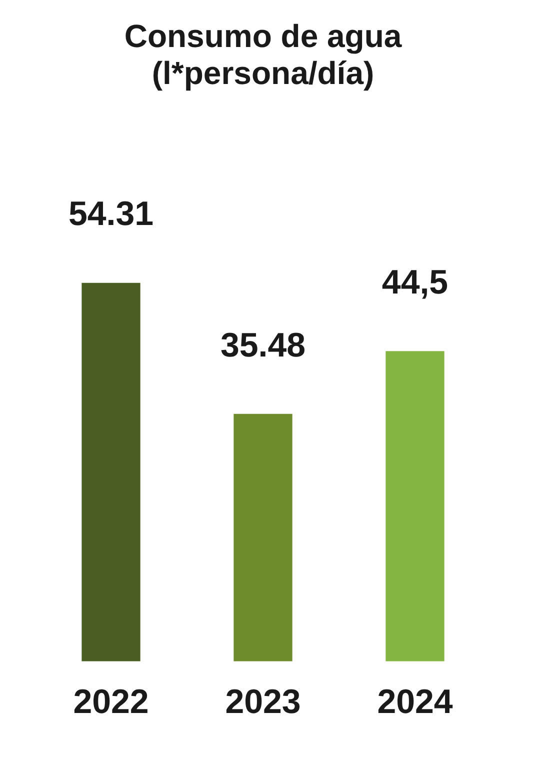 This screenshot has width=536, height=776. Describe the element at coordinates (415, 701) in the screenshot. I see `x-tick-label: 2024` at that location.